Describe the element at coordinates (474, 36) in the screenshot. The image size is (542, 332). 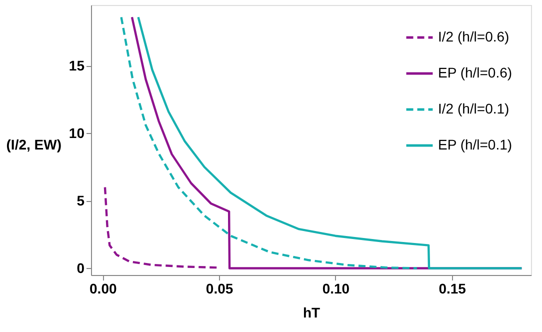
I see `legend-label: I/2 (h/l=0.6)` at that location.